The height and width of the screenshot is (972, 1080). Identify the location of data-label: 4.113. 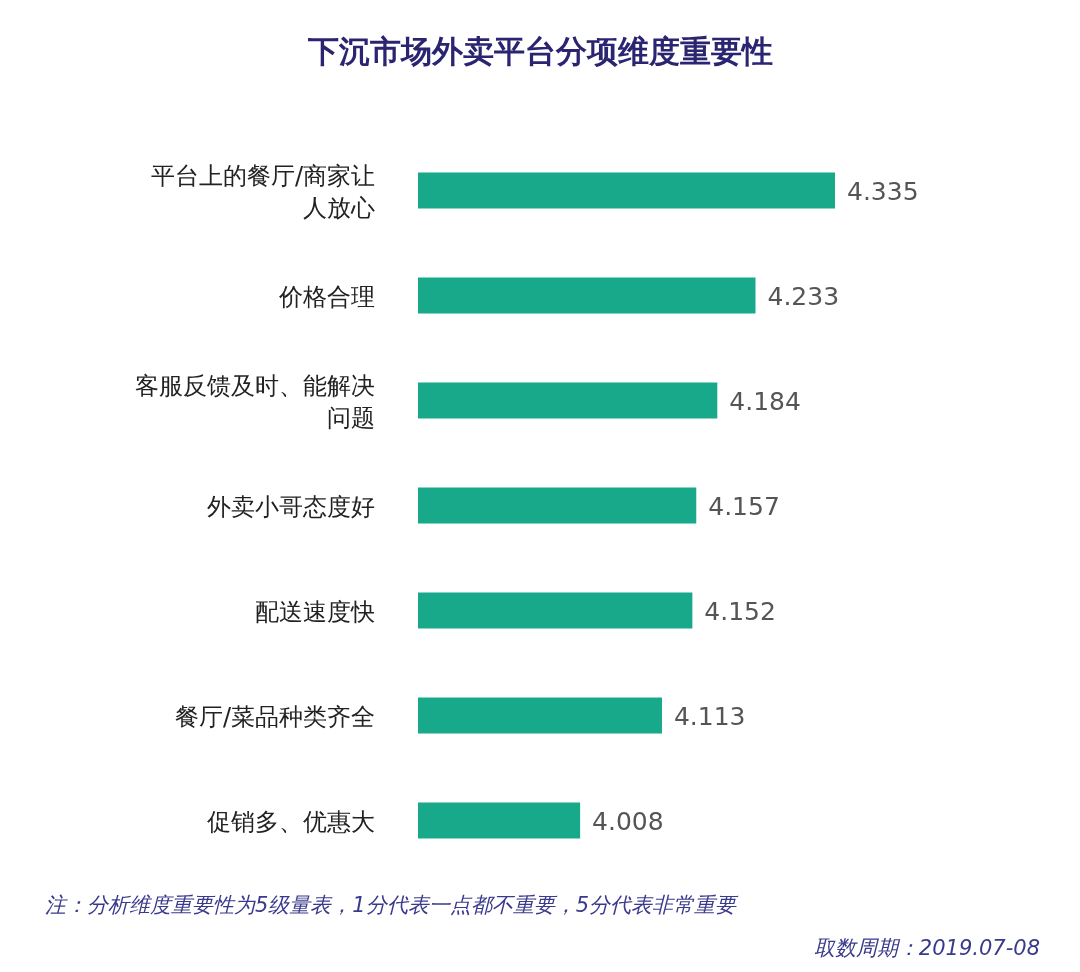
(709, 716).